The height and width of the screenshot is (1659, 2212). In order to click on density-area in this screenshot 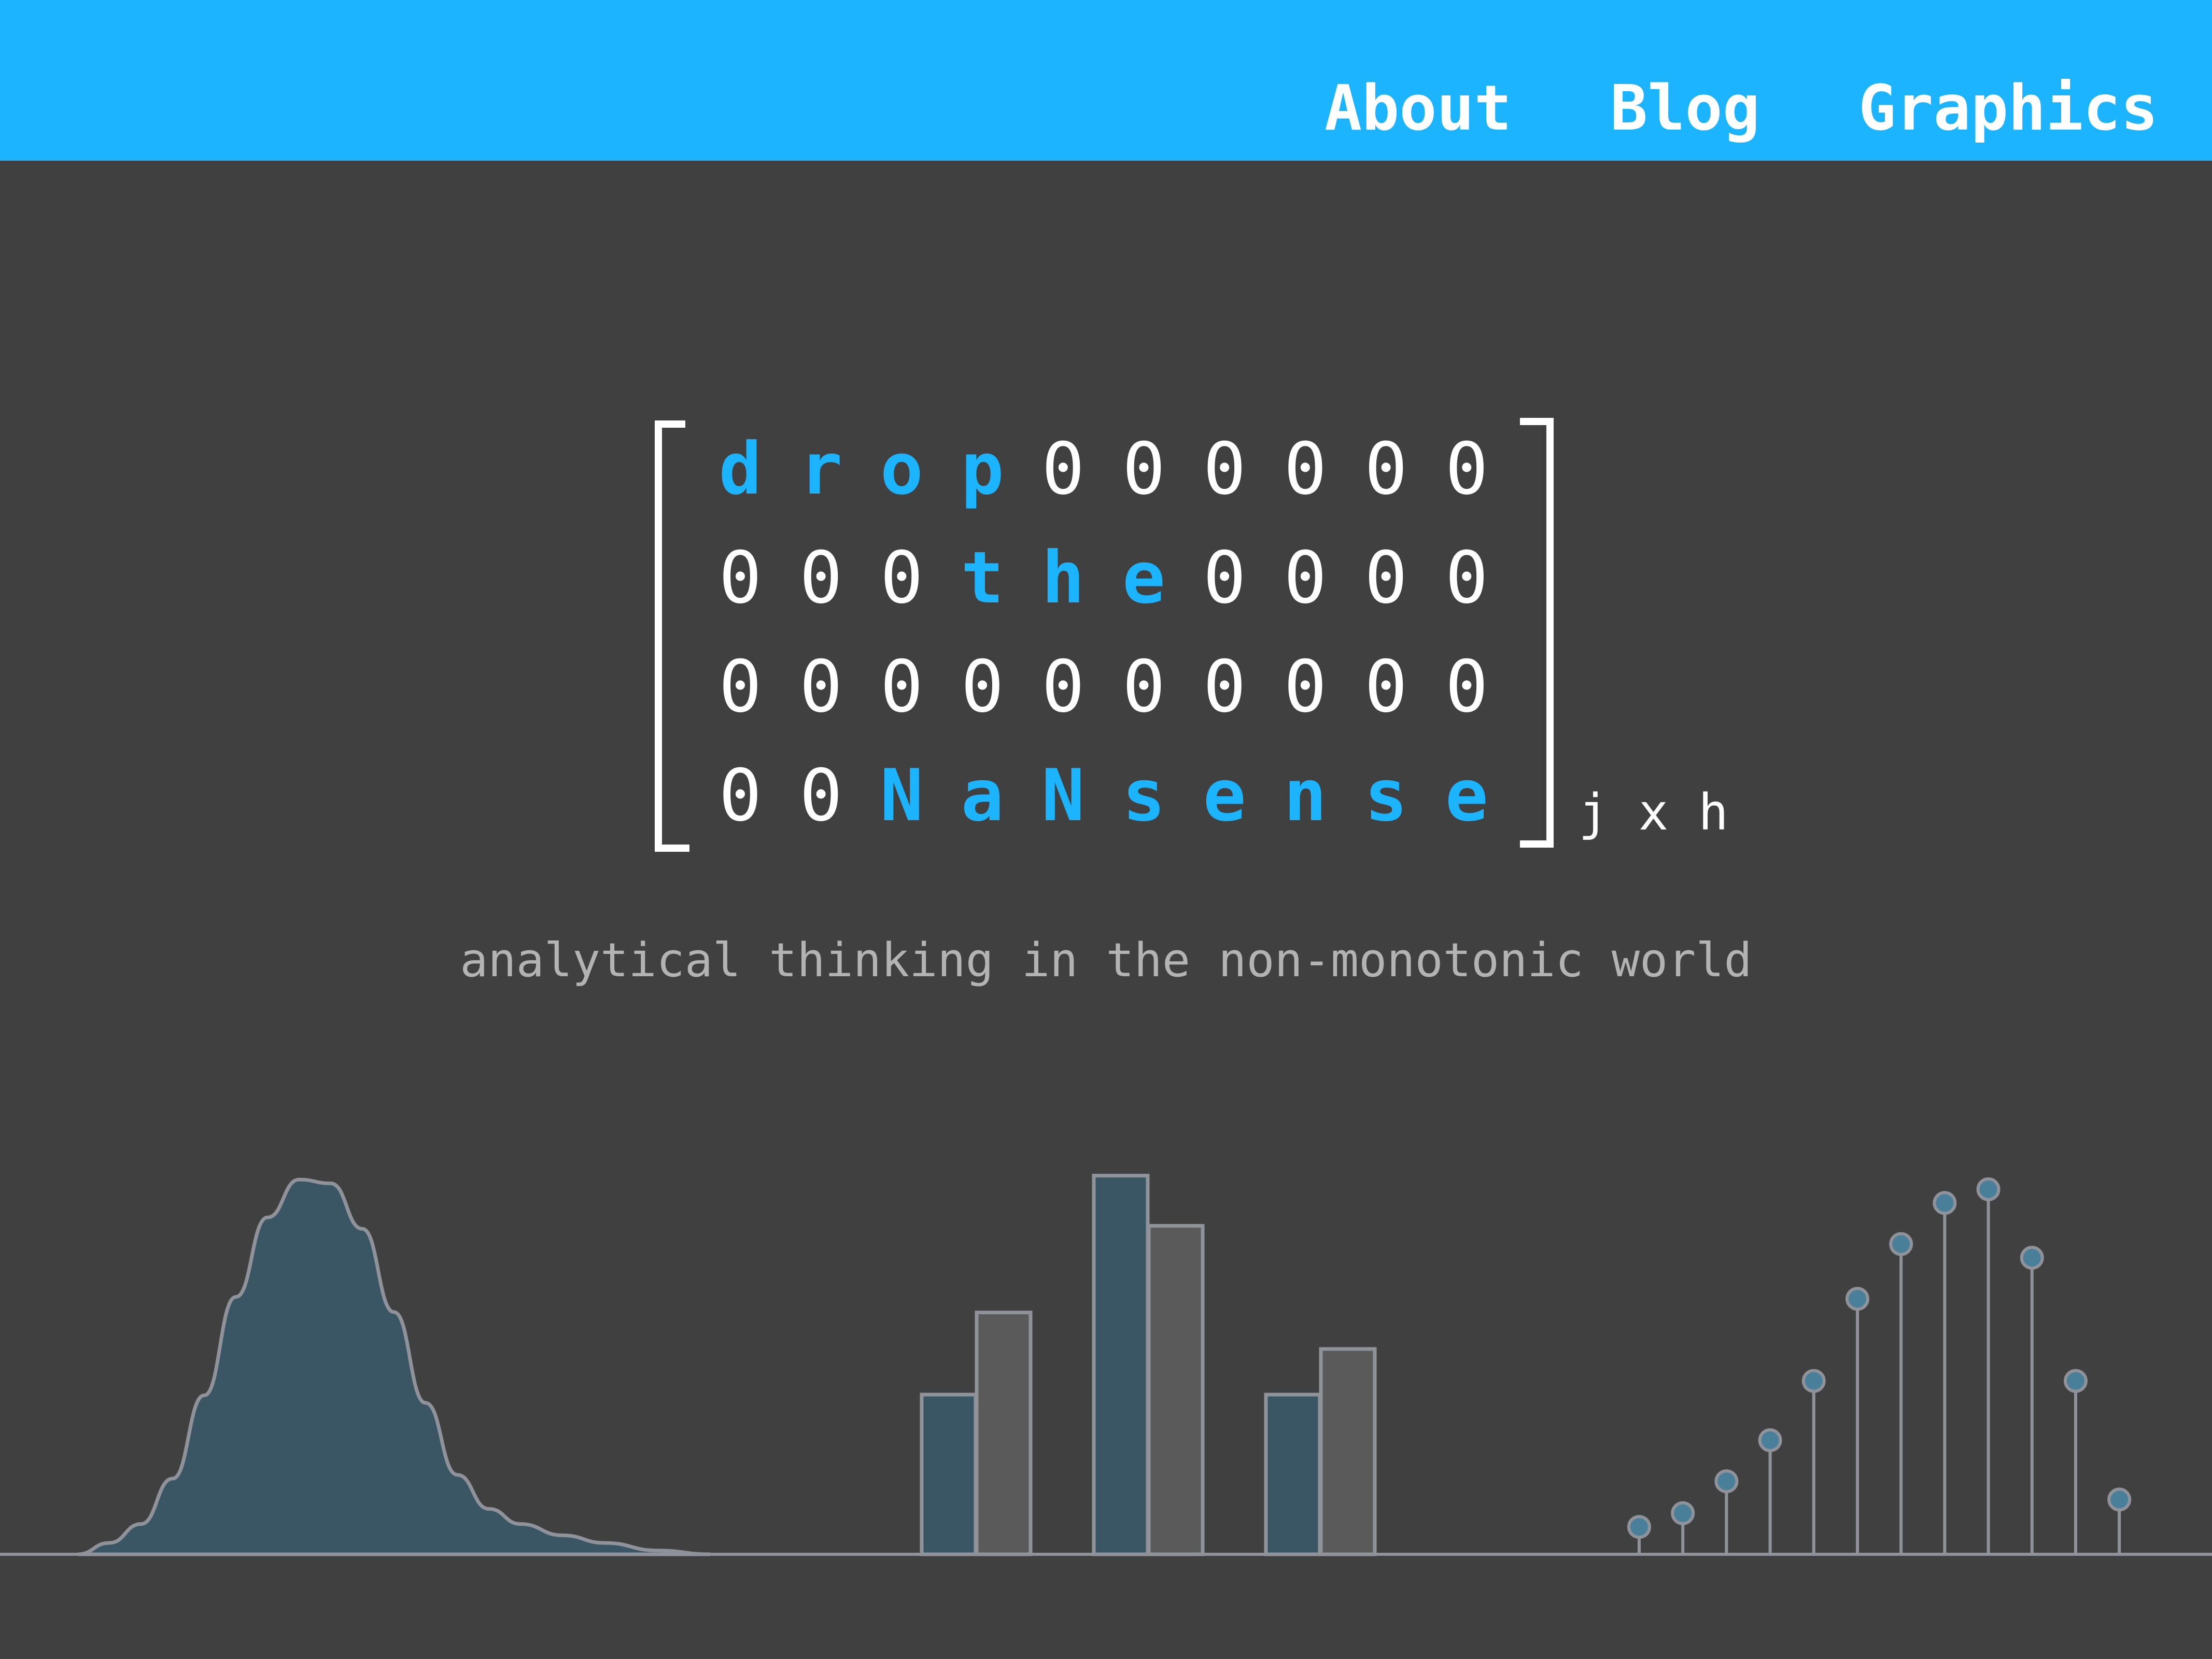, I will do `click(394, 1366)`.